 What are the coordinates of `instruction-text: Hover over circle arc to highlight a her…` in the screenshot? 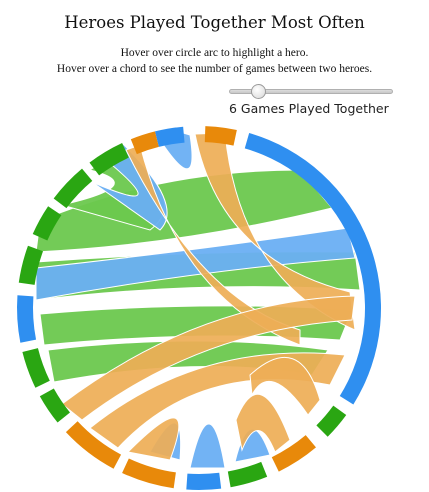 It's located at (214, 53).